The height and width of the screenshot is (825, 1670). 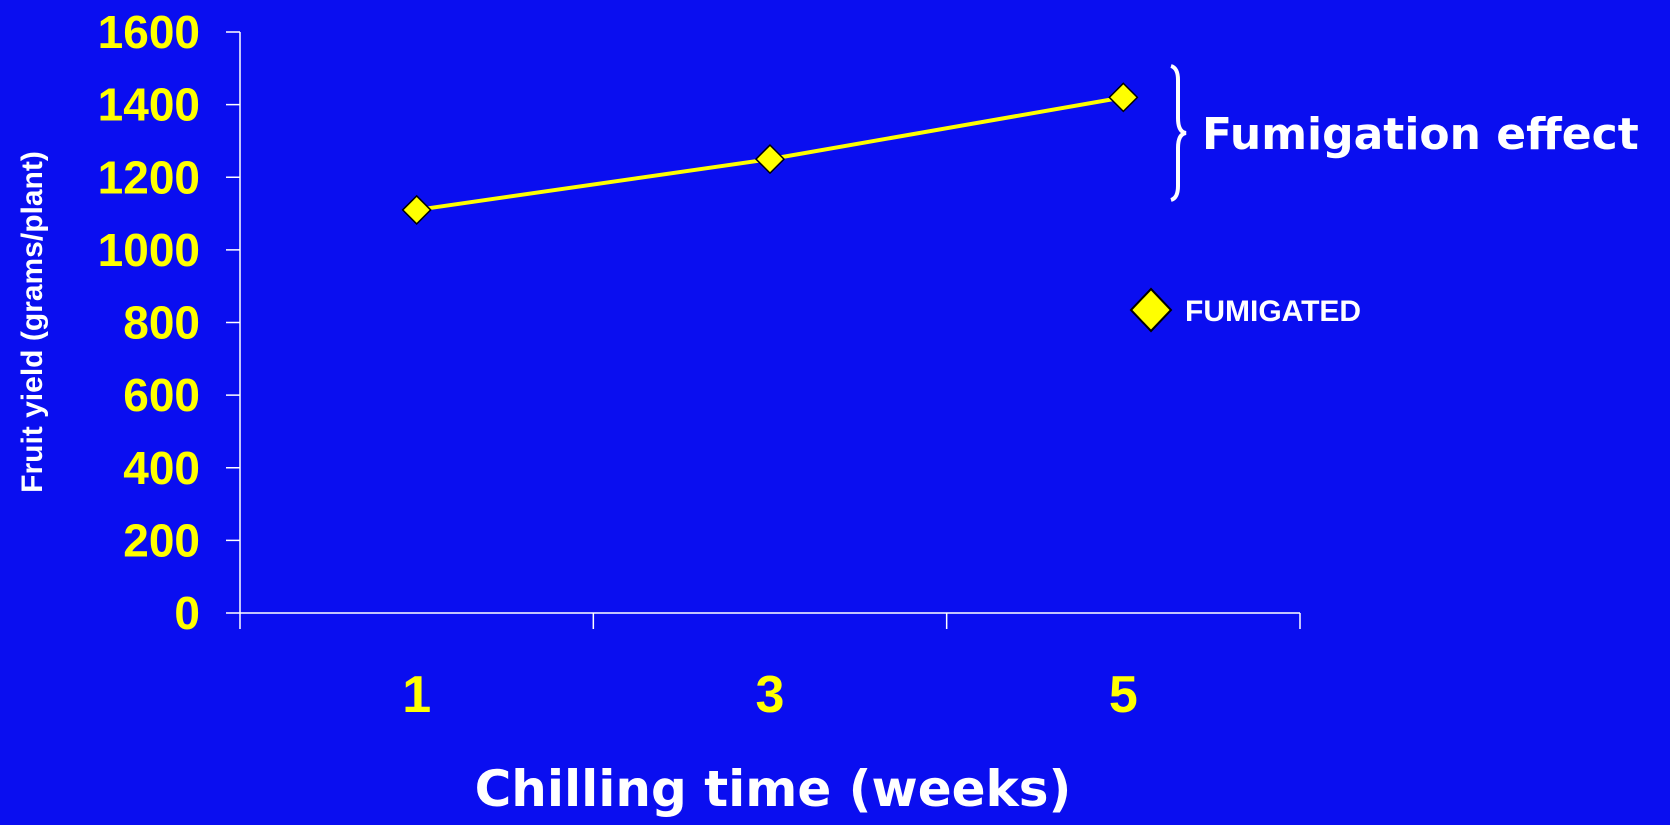 I want to click on x-tick-label: 1, so click(x=416, y=695).